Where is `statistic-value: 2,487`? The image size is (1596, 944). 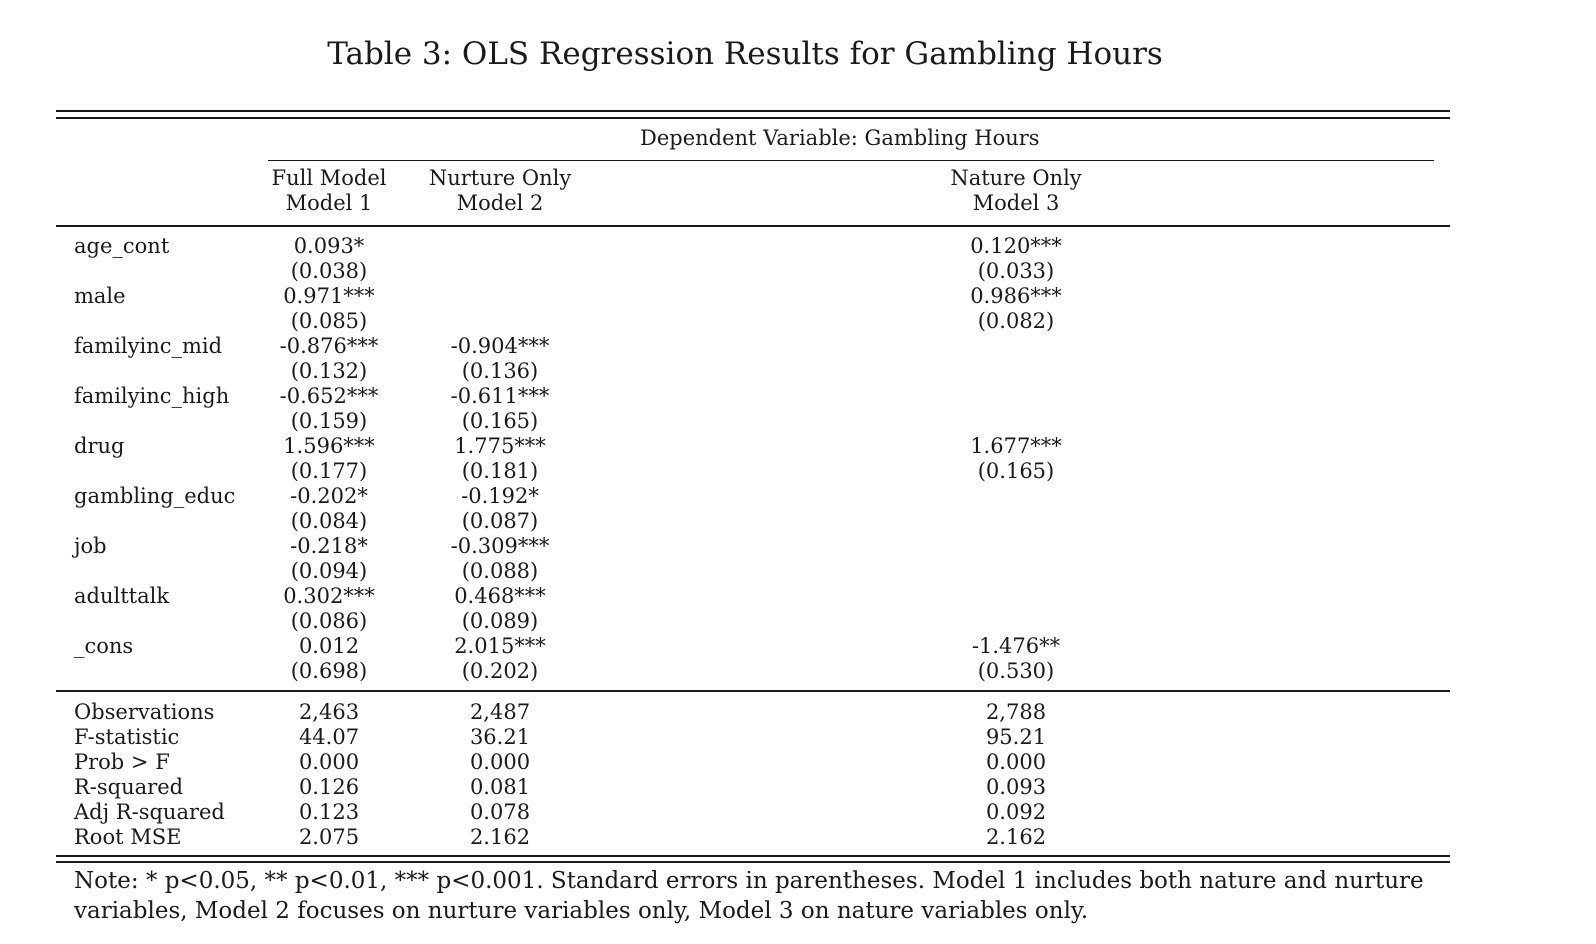 statistic-value: 2,487 is located at coordinates (500, 712).